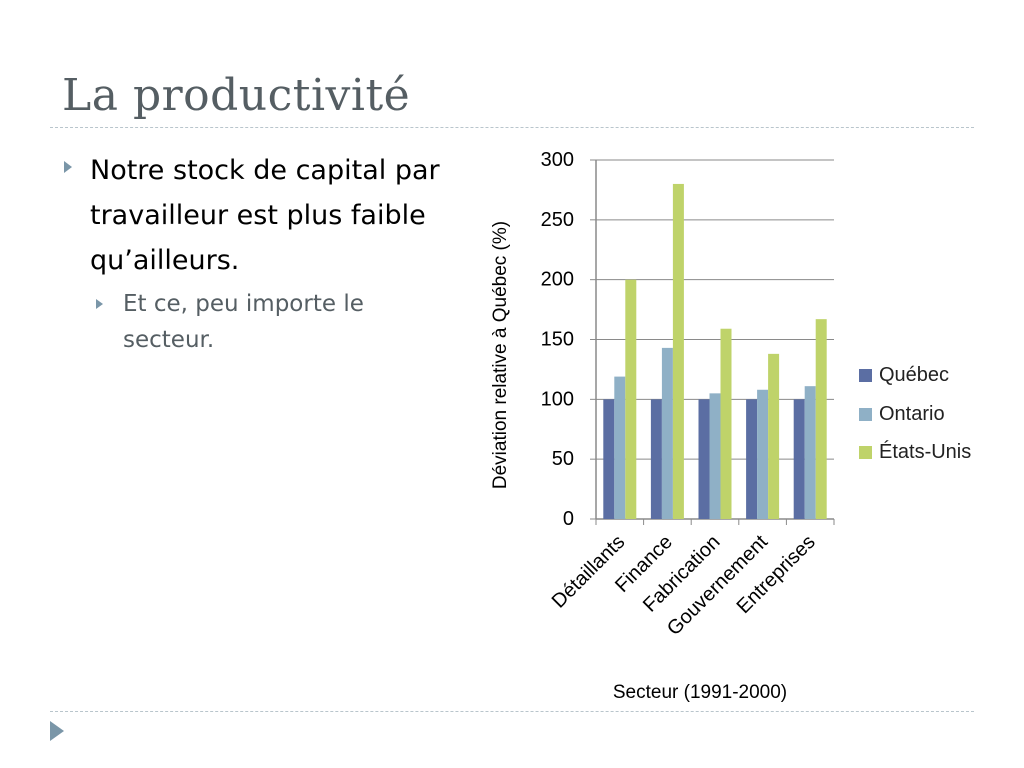 This screenshot has height=768, width=1024. What do you see at coordinates (912, 414) in the screenshot?
I see `legend-label: Ontario` at bounding box center [912, 414].